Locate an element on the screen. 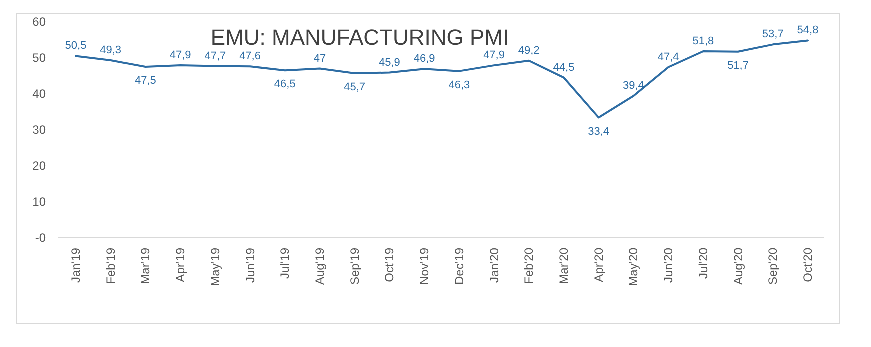 The image size is (871, 347). x-tick-label: Jun'20 is located at coordinates (669, 265).